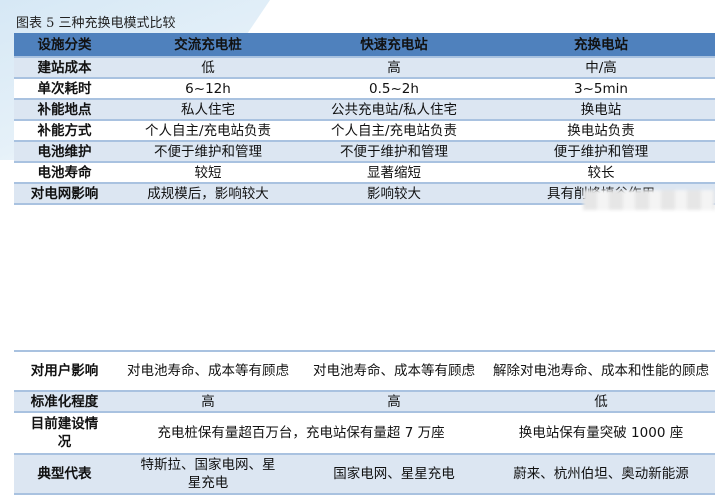 The image size is (715, 495). I want to click on table-row: 单次耗时 6~12h 0.5~2h 3~5min, so click(364, 89).